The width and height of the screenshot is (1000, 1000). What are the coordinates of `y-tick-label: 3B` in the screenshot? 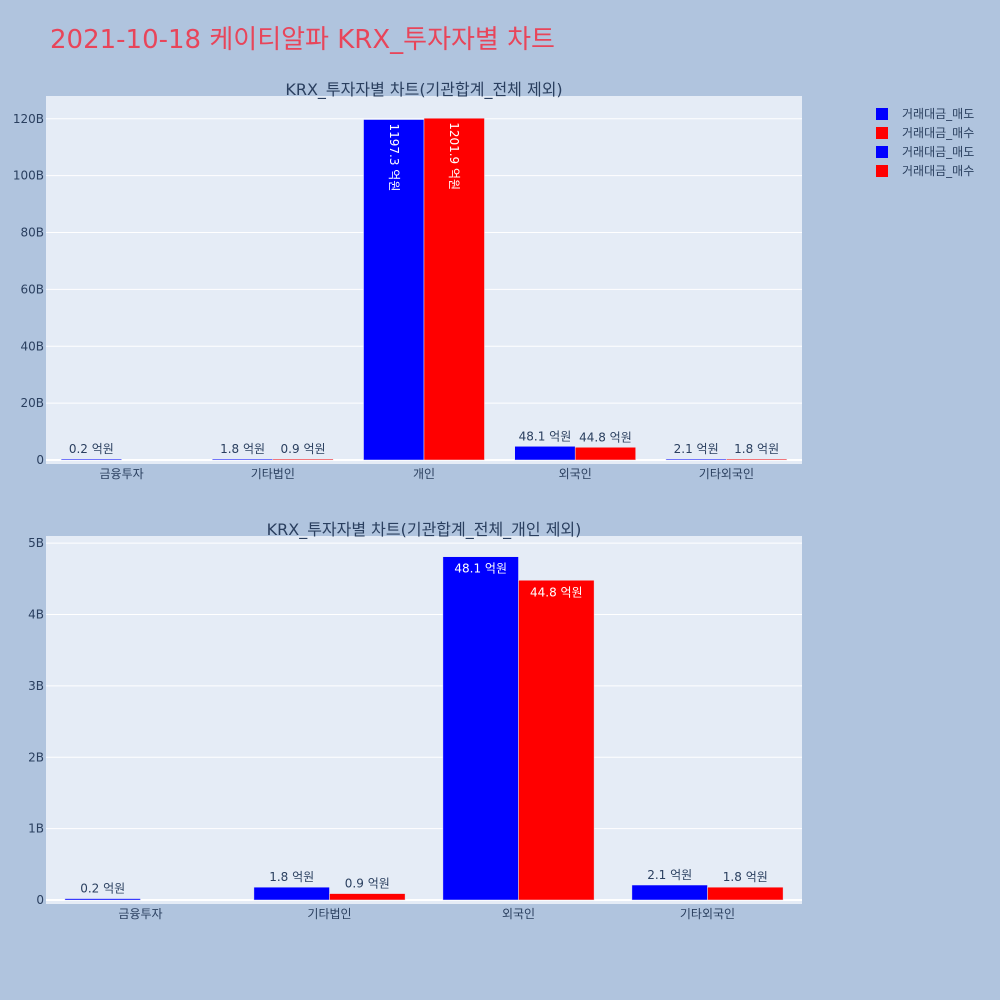 It's located at (36, 686).